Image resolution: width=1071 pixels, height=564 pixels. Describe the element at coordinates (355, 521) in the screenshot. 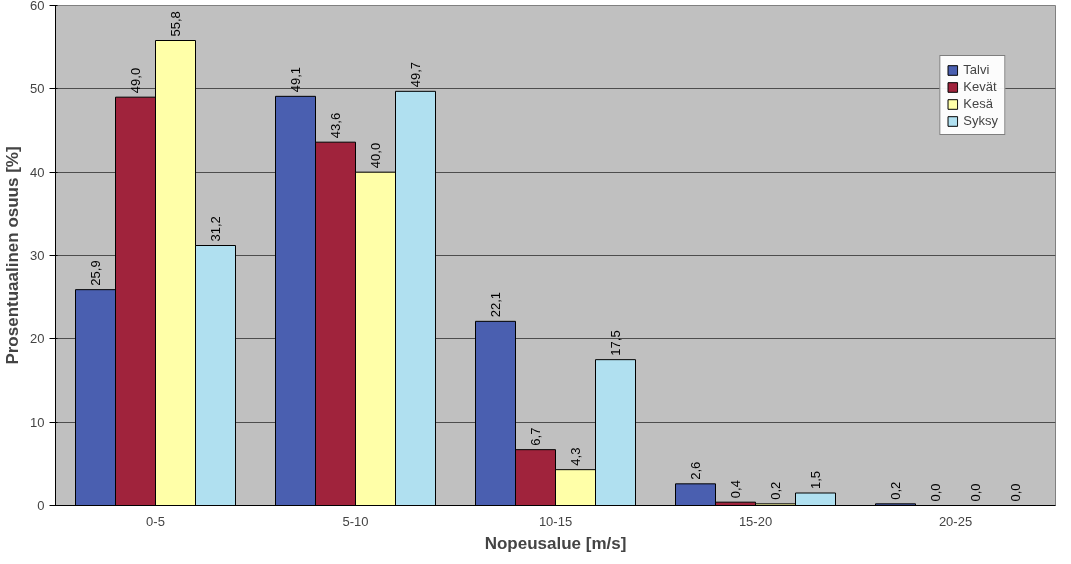

I see `x-tick-label: 5-10` at that location.